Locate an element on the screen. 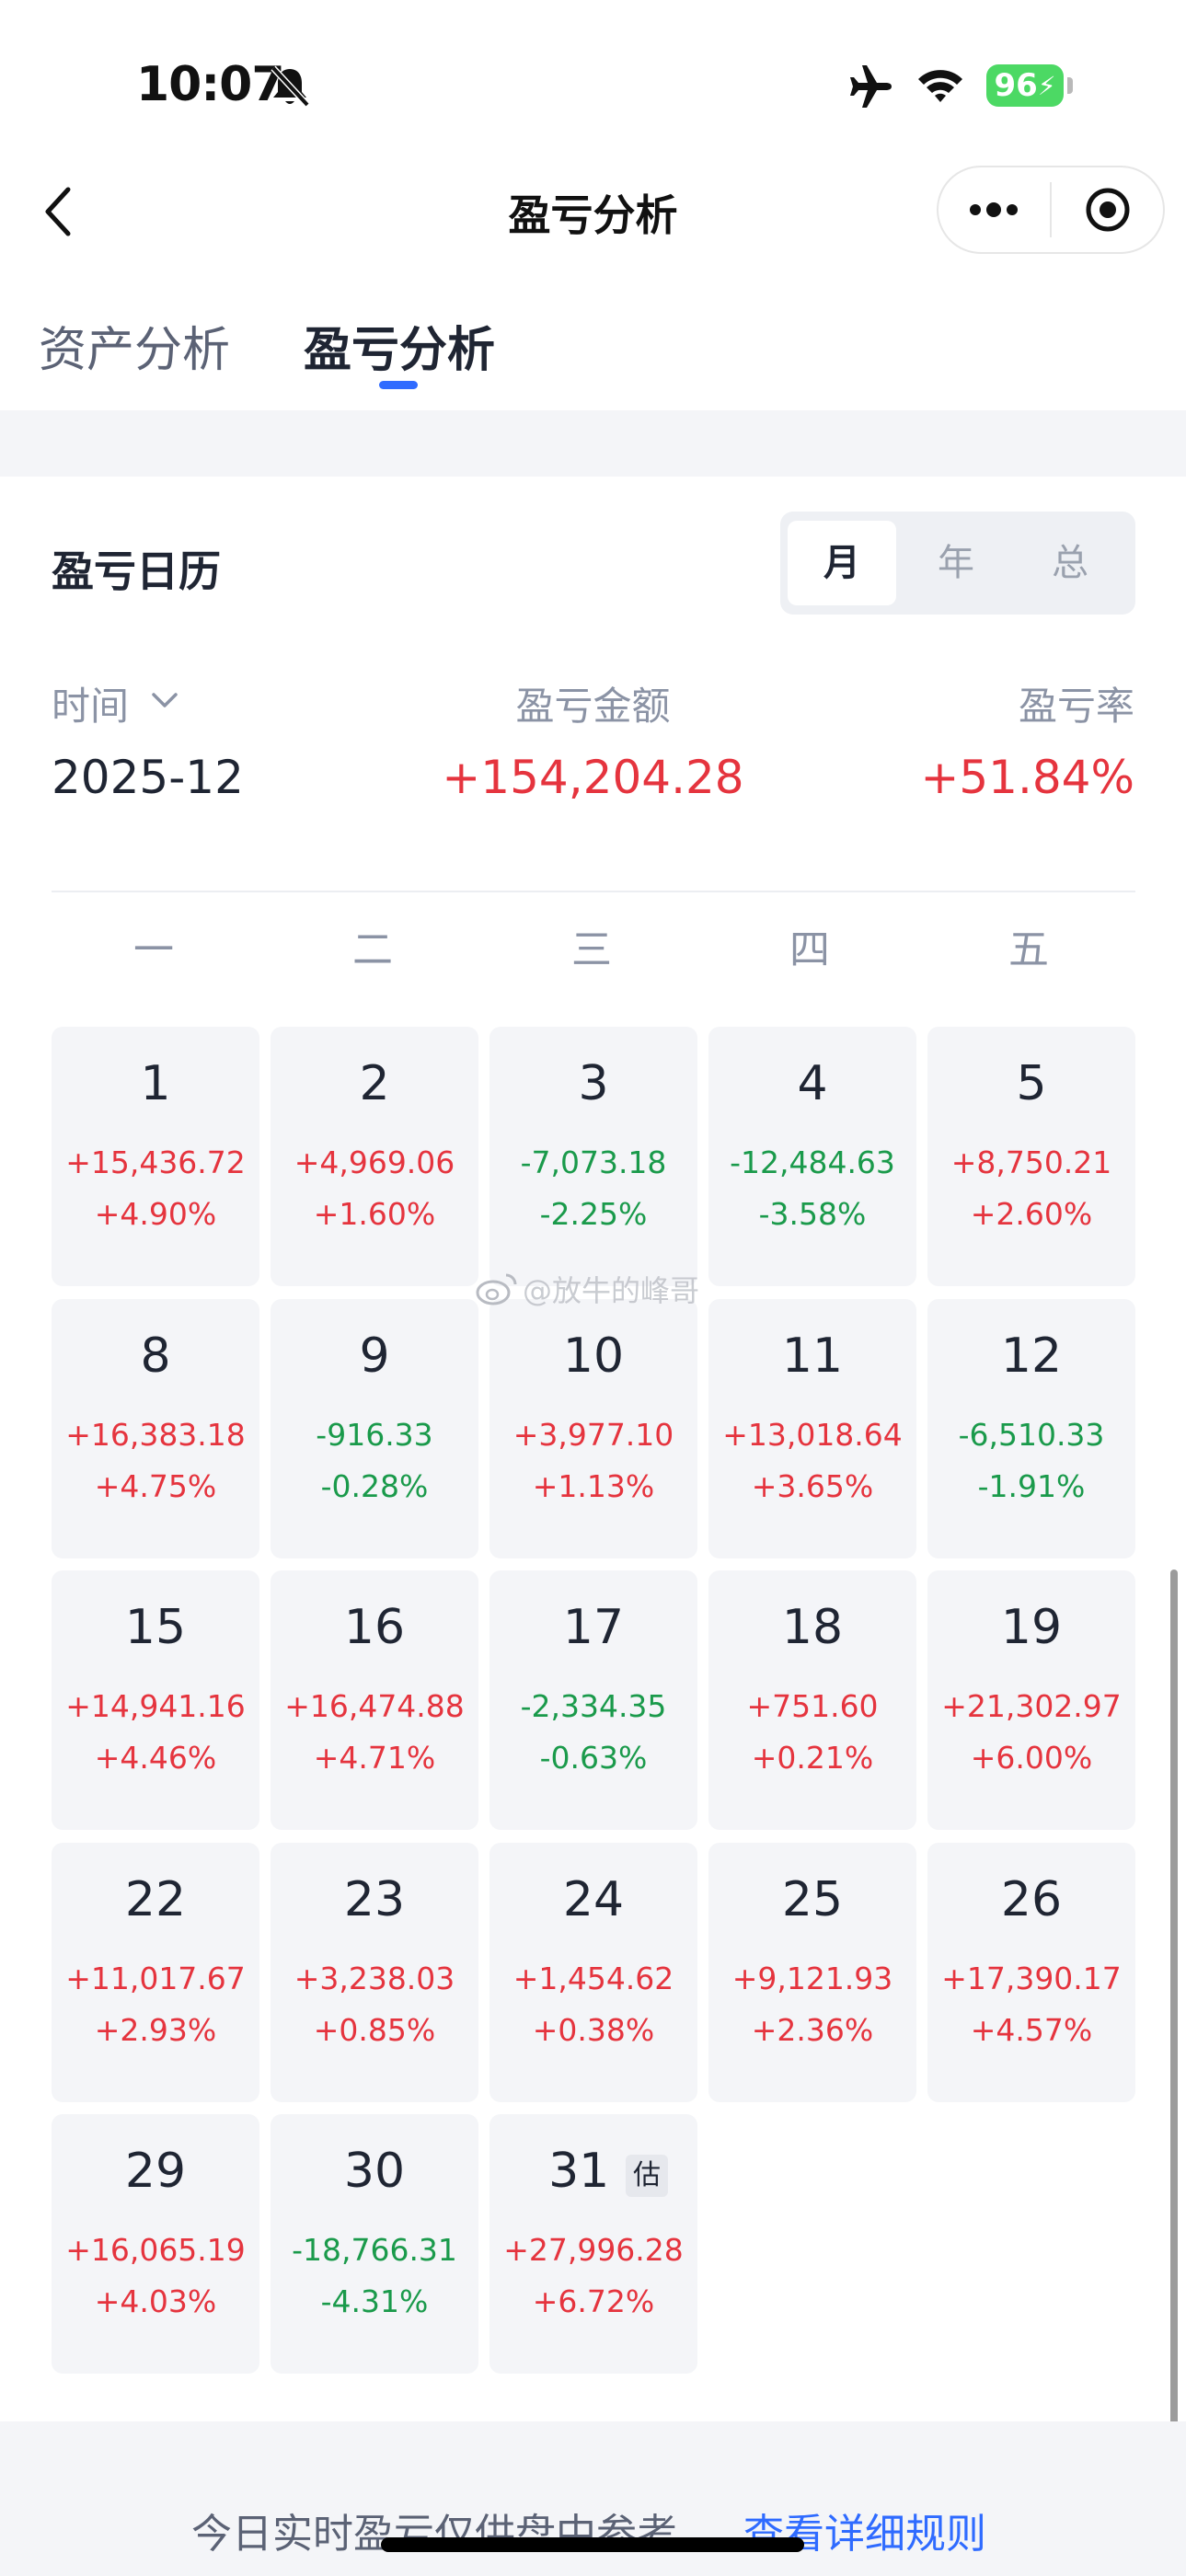  airplane-icon is located at coordinates (871, 86).